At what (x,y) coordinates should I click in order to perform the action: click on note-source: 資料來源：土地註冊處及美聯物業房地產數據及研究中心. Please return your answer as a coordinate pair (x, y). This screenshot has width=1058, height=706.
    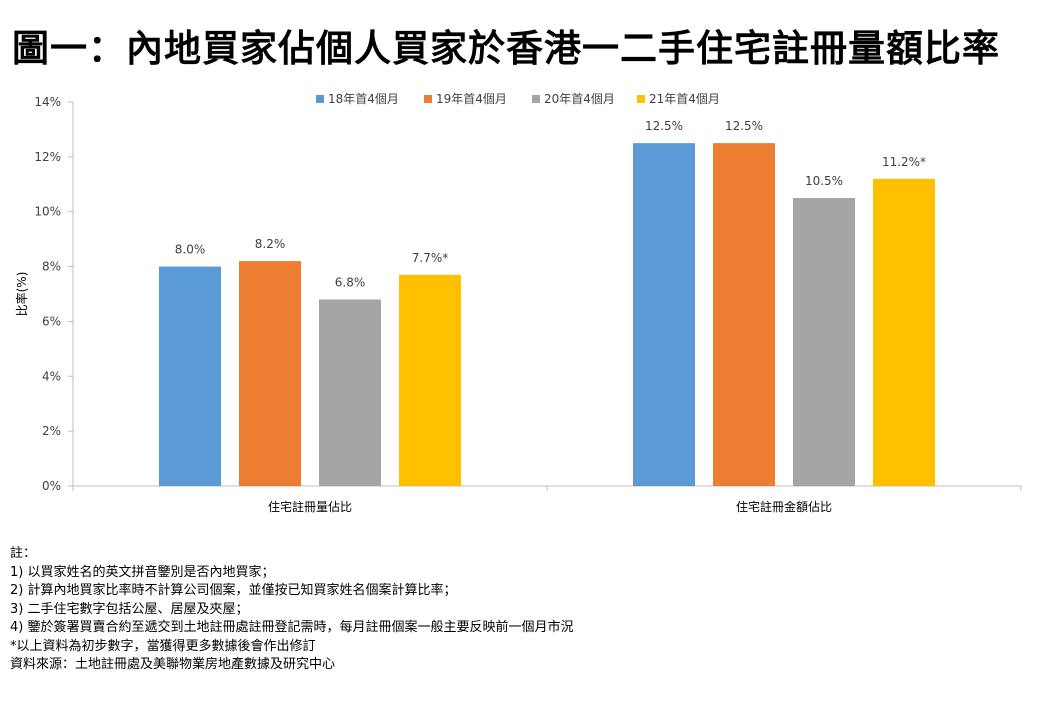
    Looking at the image, I should click on (173, 664).